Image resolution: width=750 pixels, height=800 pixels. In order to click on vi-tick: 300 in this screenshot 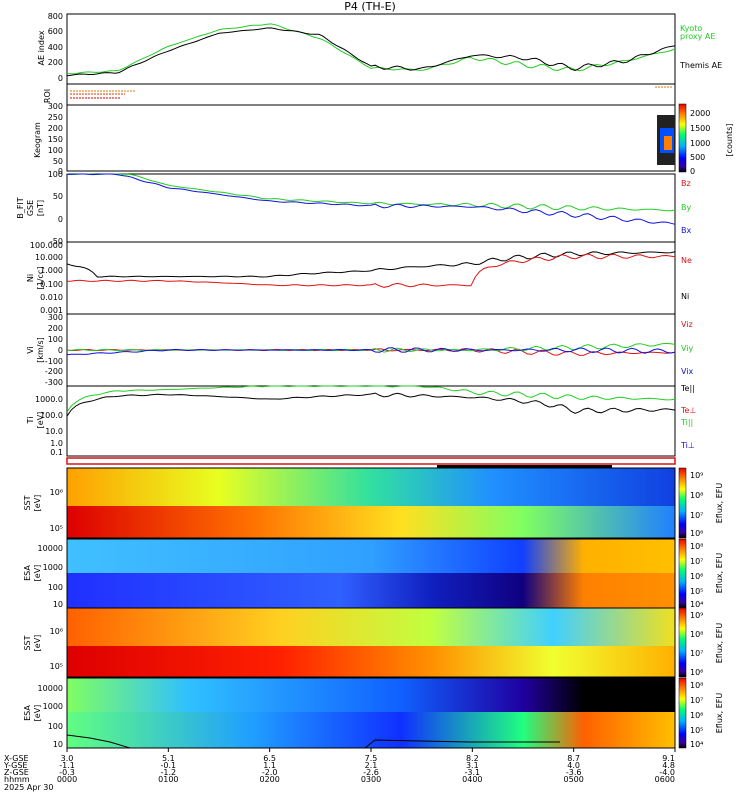, I will do `click(55, 317)`.